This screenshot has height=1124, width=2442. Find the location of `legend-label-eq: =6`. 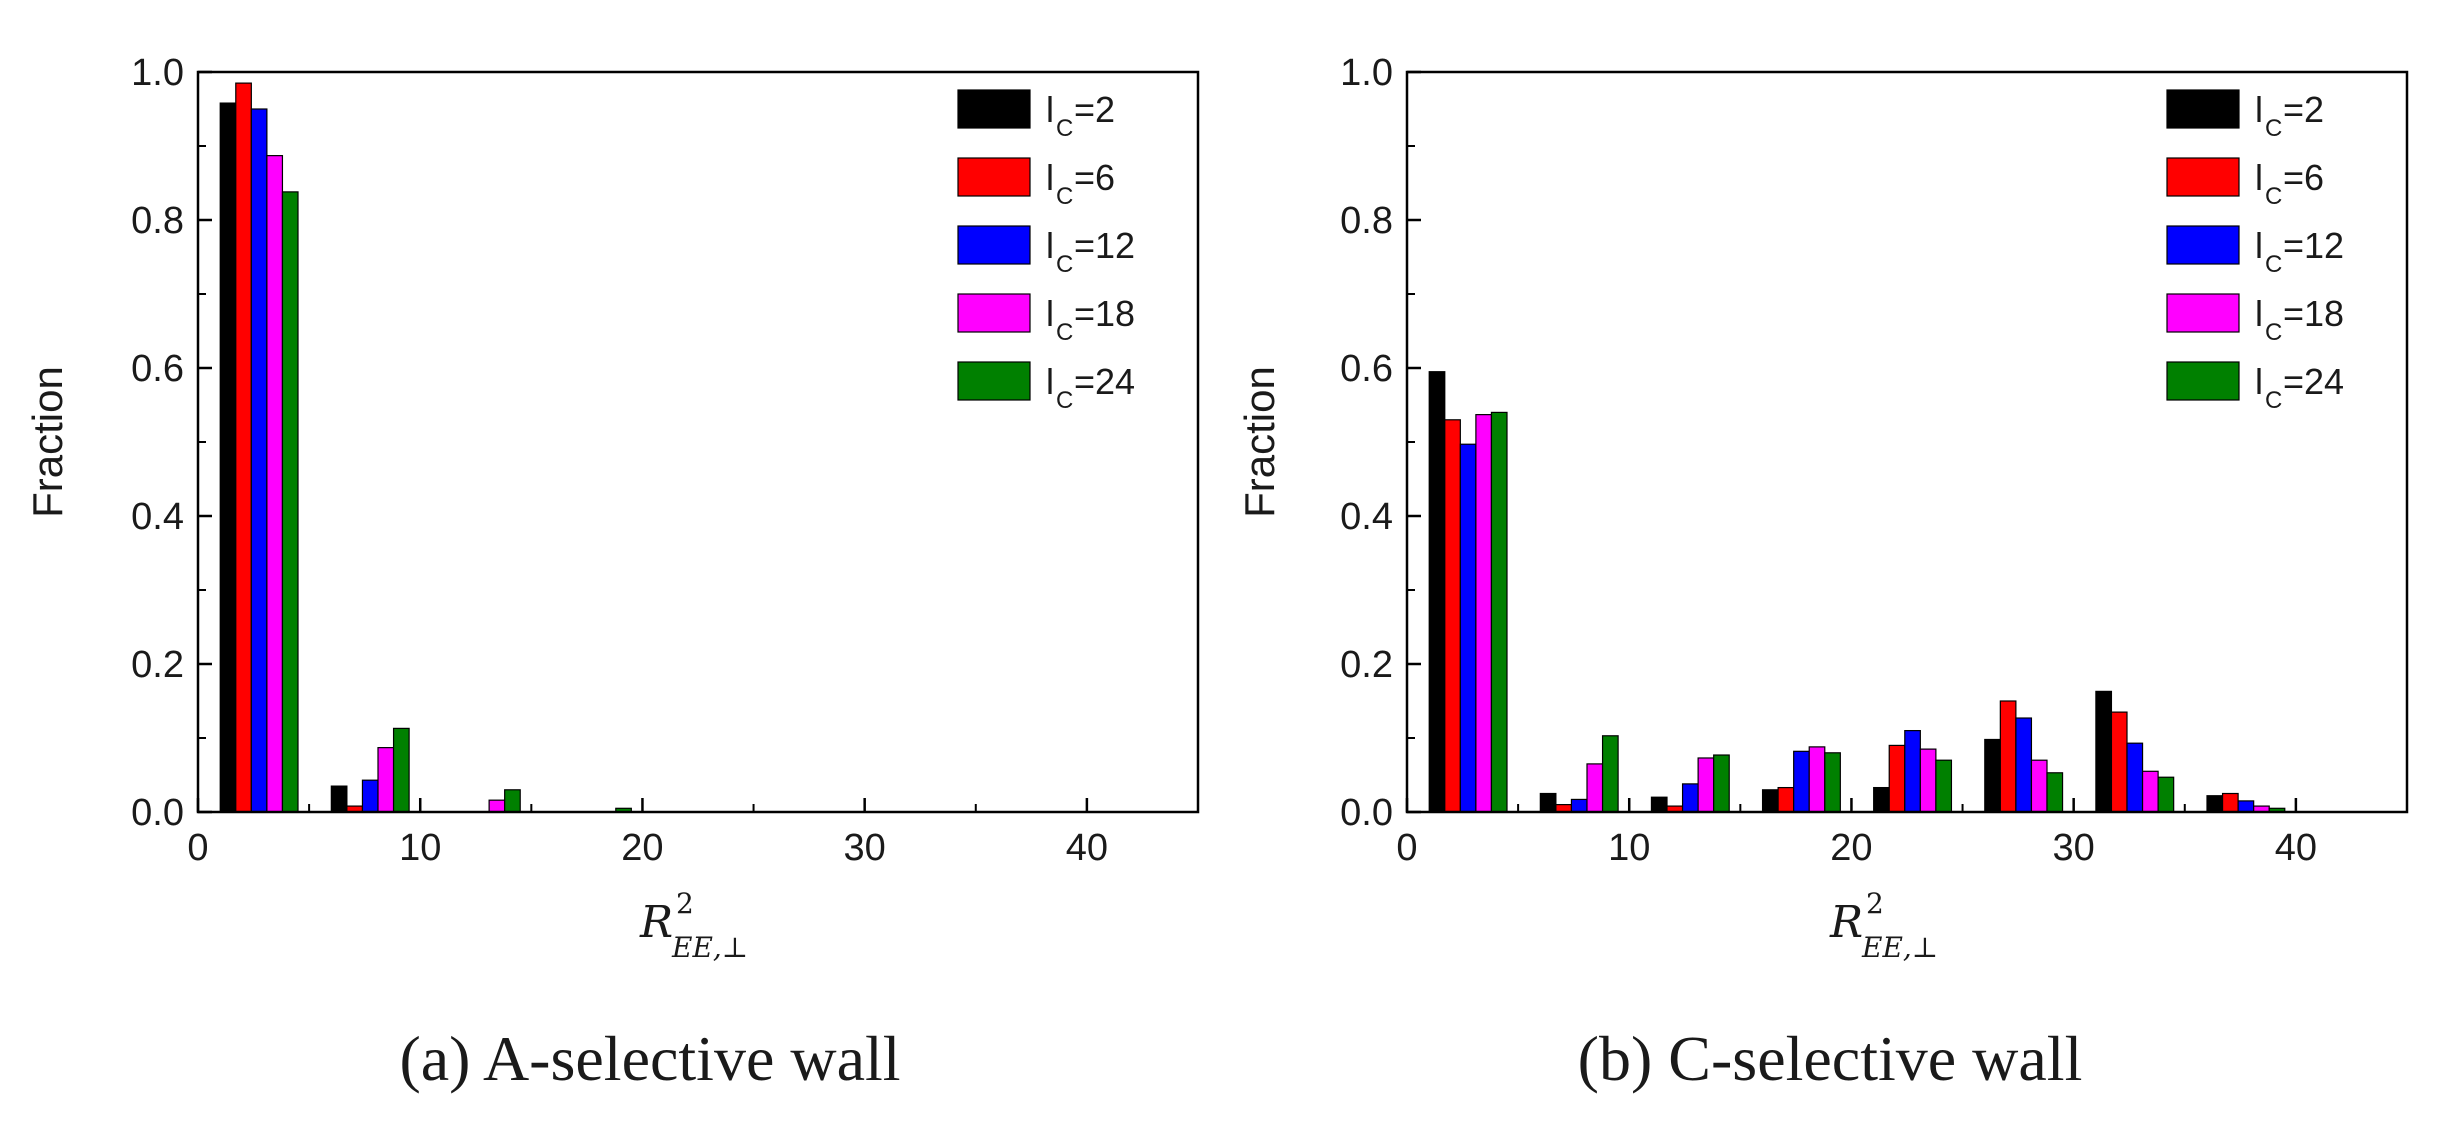

legend-label-eq: =6 is located at coordinates (1094, 177).